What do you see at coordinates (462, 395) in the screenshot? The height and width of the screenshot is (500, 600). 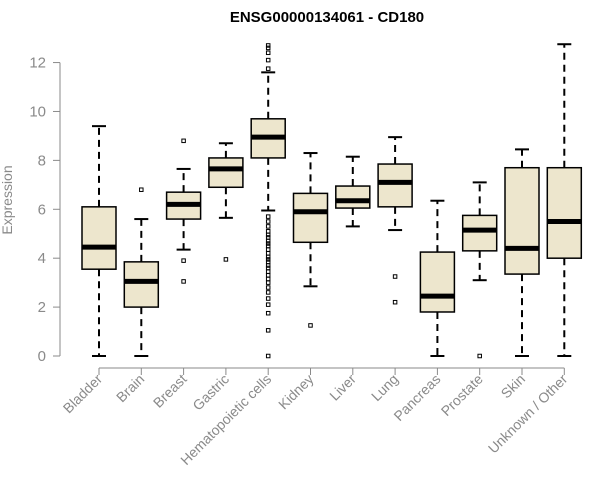 I see `x-tick-label: Prostate` at bounding box center [462, 395].